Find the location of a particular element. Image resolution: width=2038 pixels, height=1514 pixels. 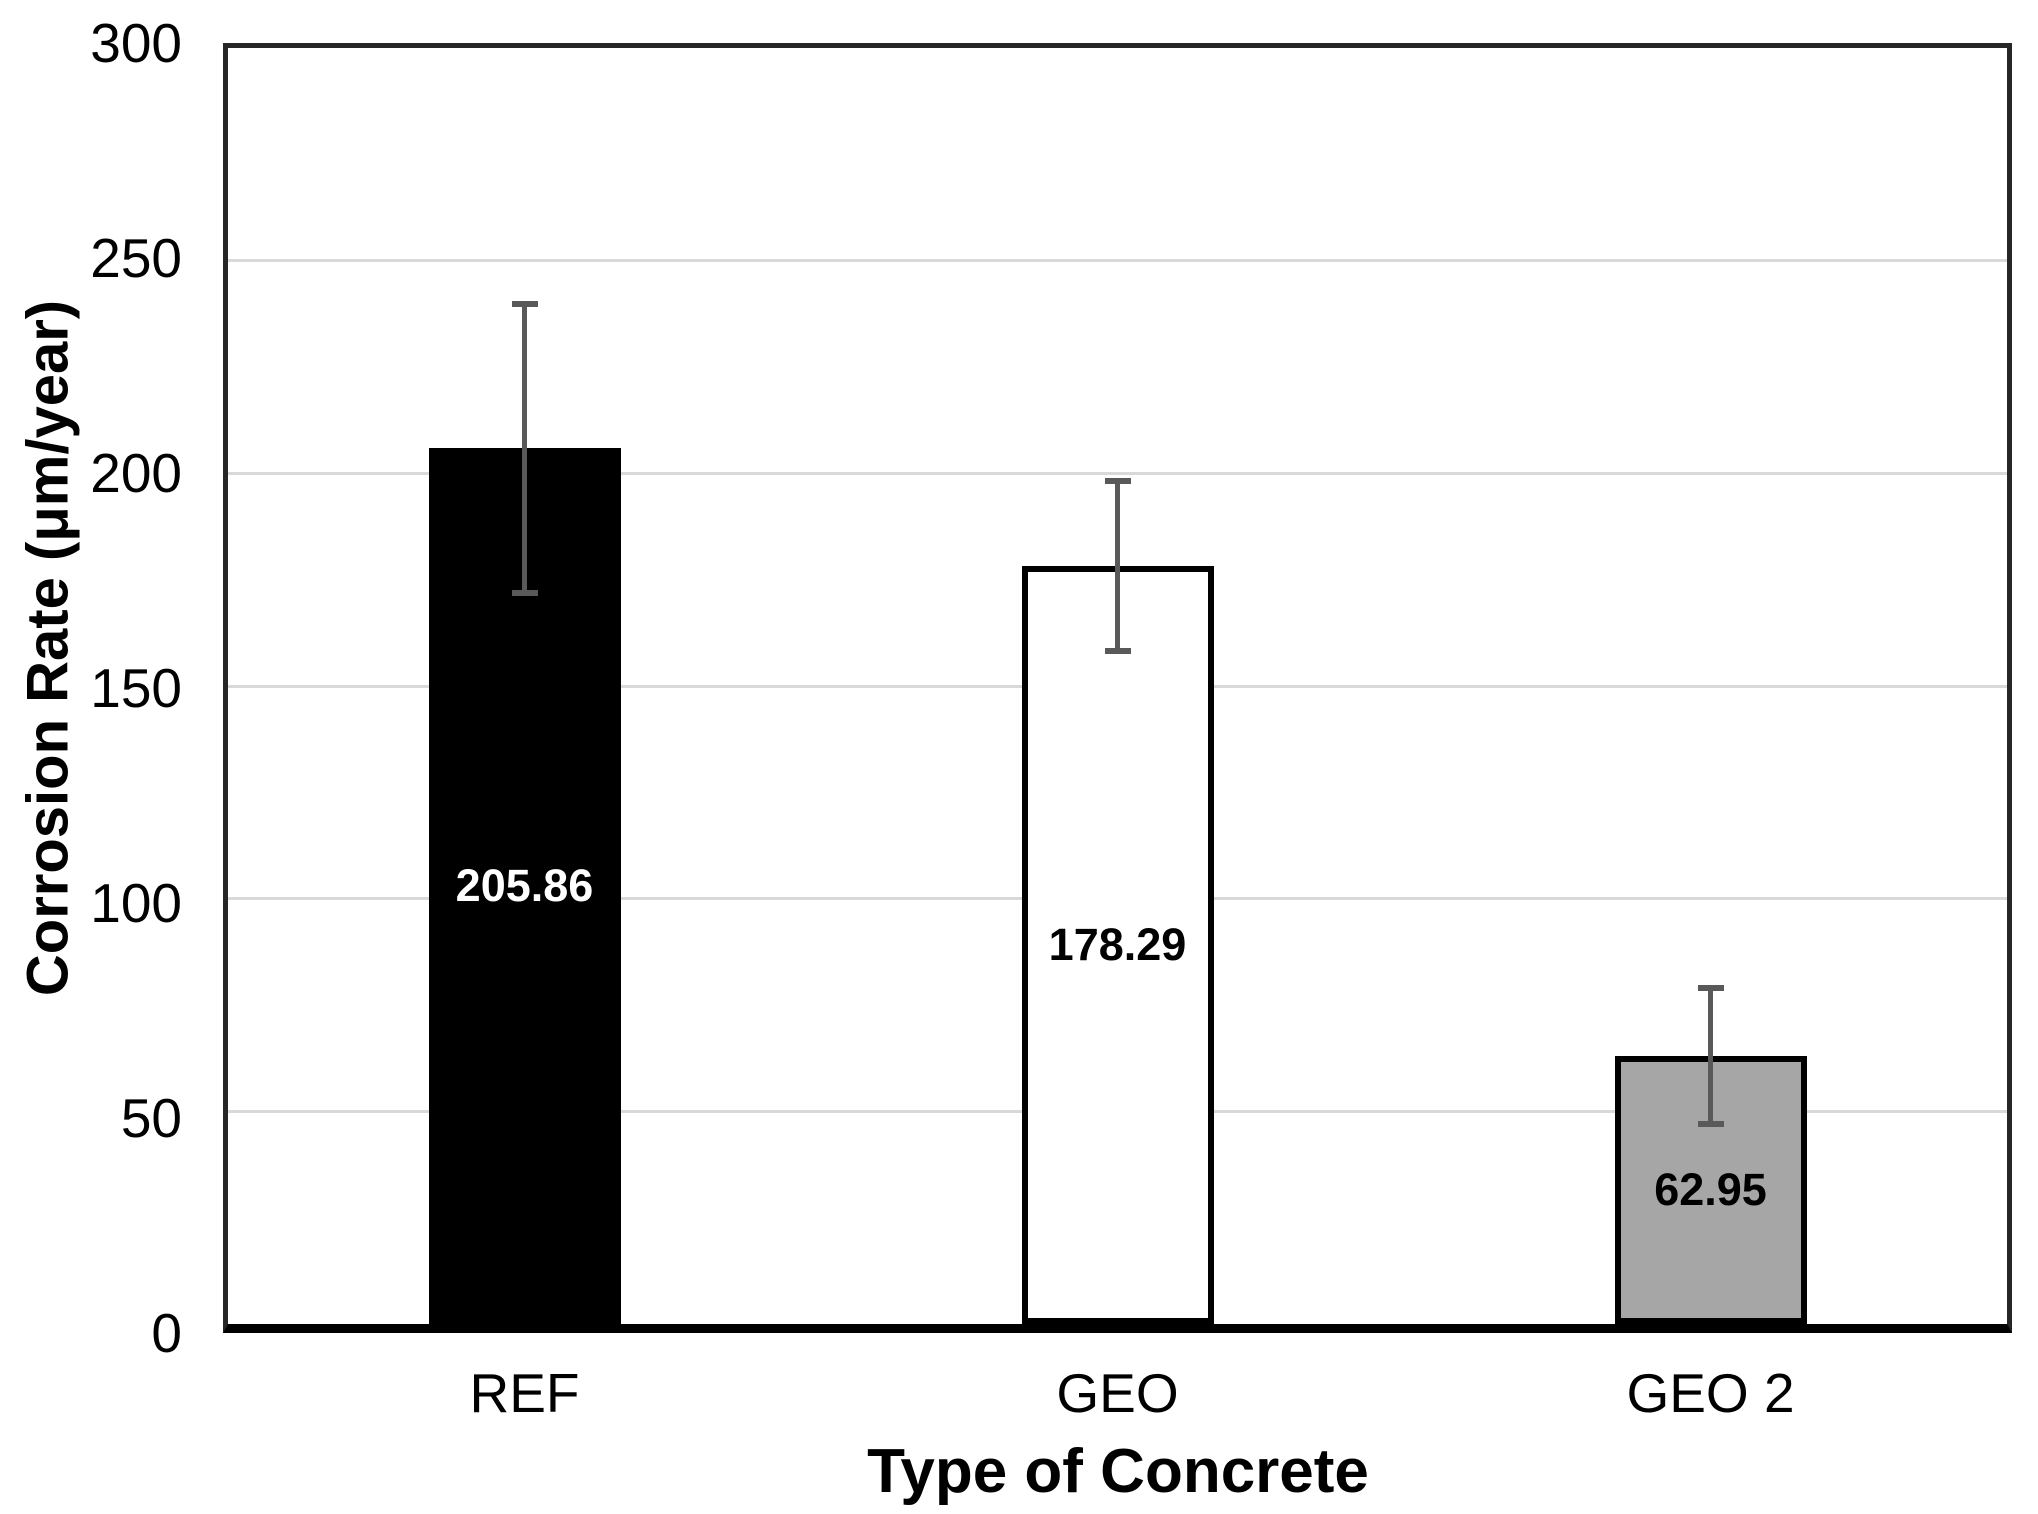

x-tick-label-geo: GEO is located at coordinates (1117, 1393).